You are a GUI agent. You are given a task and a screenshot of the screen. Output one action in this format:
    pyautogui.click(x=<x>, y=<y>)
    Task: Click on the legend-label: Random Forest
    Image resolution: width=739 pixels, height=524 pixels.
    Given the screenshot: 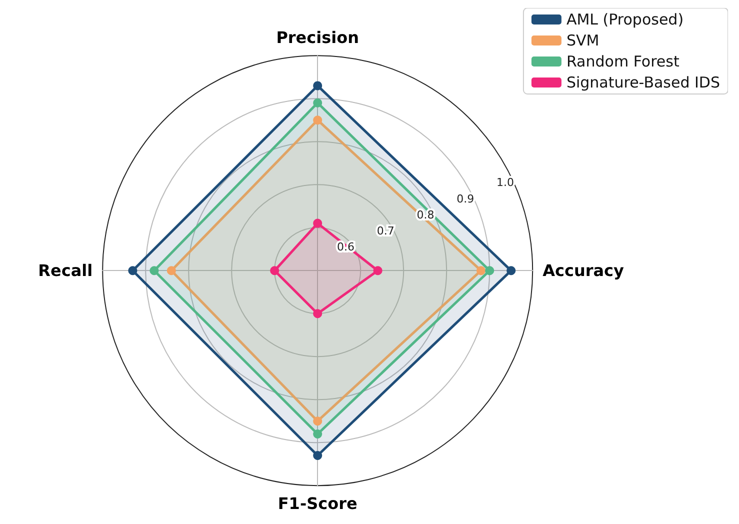 What is the action you would take?
    pyautogui.click(x=623, y=61)
    